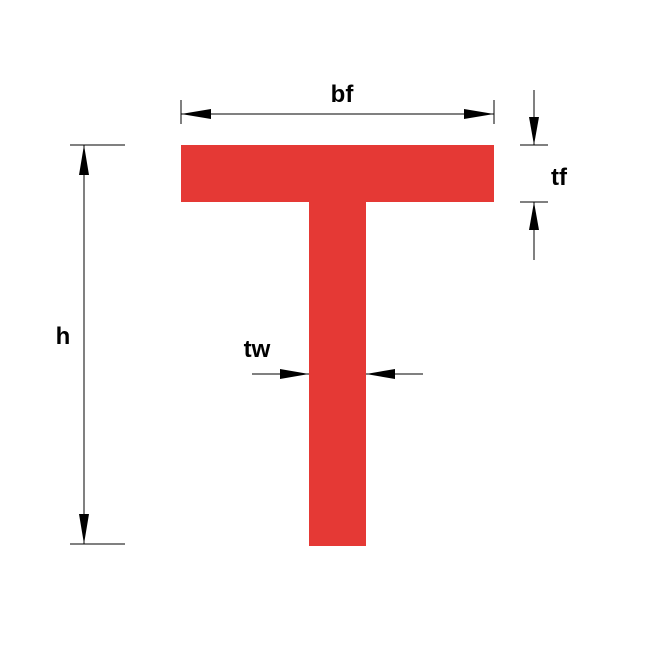  Describe the element at coordinates (257, 349) in the screenshot. I see `tw-label: tw` at that location.